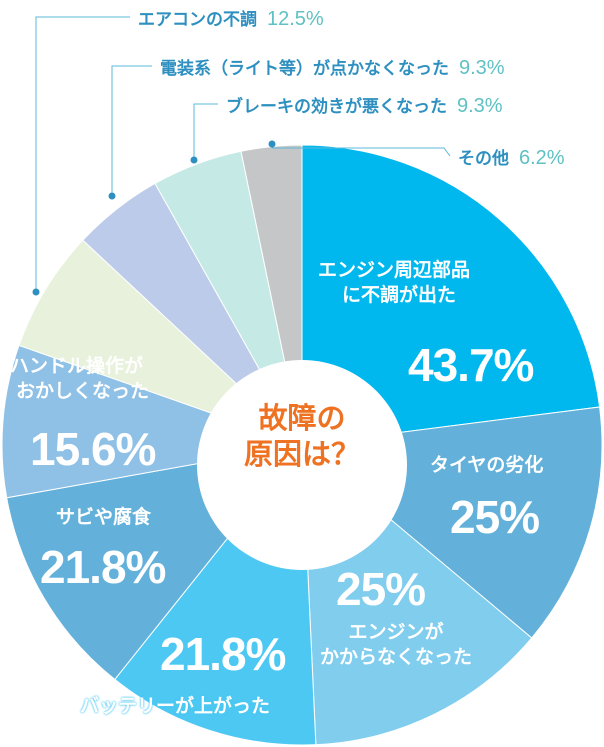 Image resolution: width=604 pixels, height=747 pixels. What do you see at coordinates (197, 20) in the screenshot?
I see `callout-label: エアコンの不調` at bounding box center [197, 20].